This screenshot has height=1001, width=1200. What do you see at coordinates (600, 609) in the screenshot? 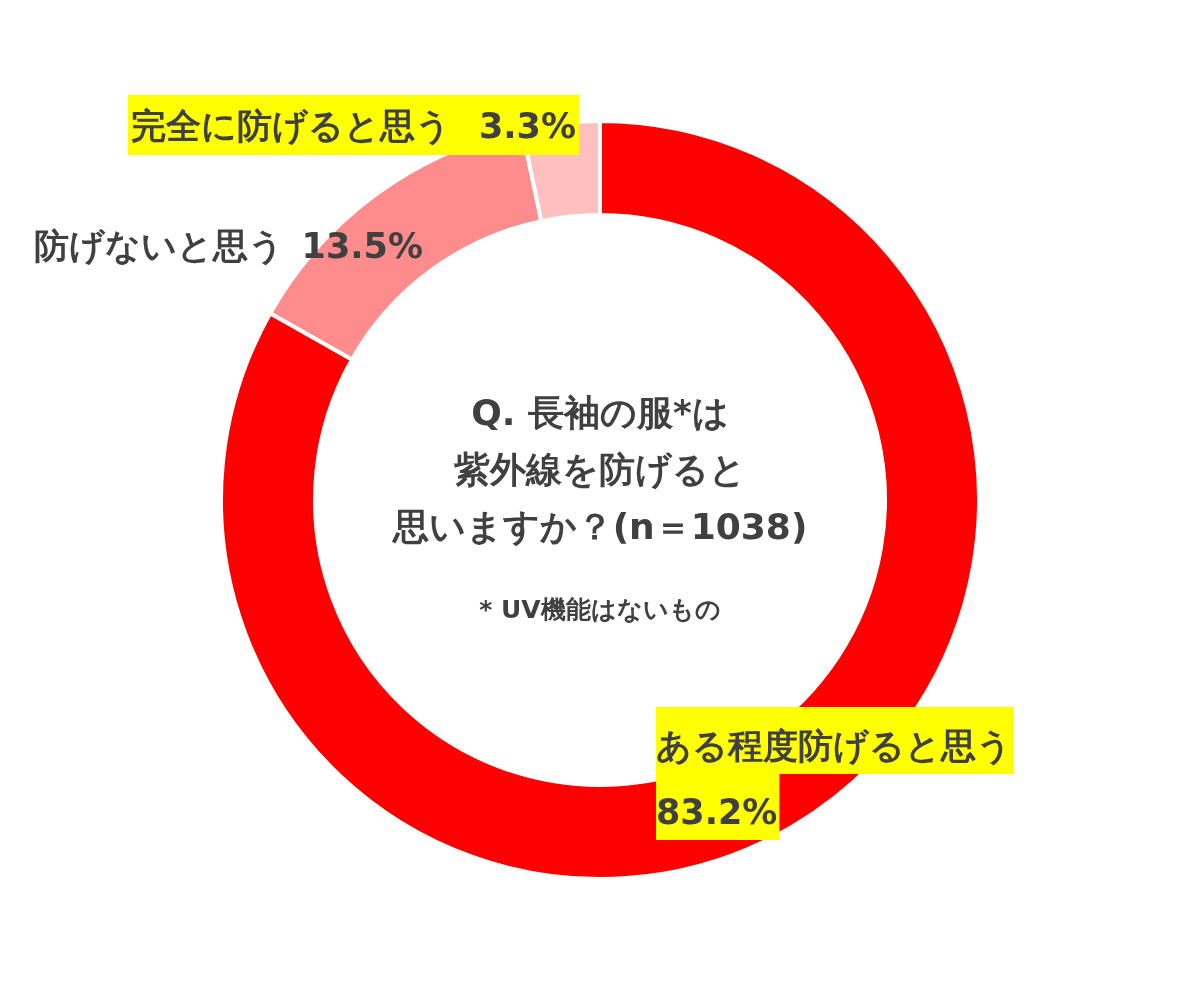
I see `text: * UV機能はないもの` at bounding box center [600, 609].